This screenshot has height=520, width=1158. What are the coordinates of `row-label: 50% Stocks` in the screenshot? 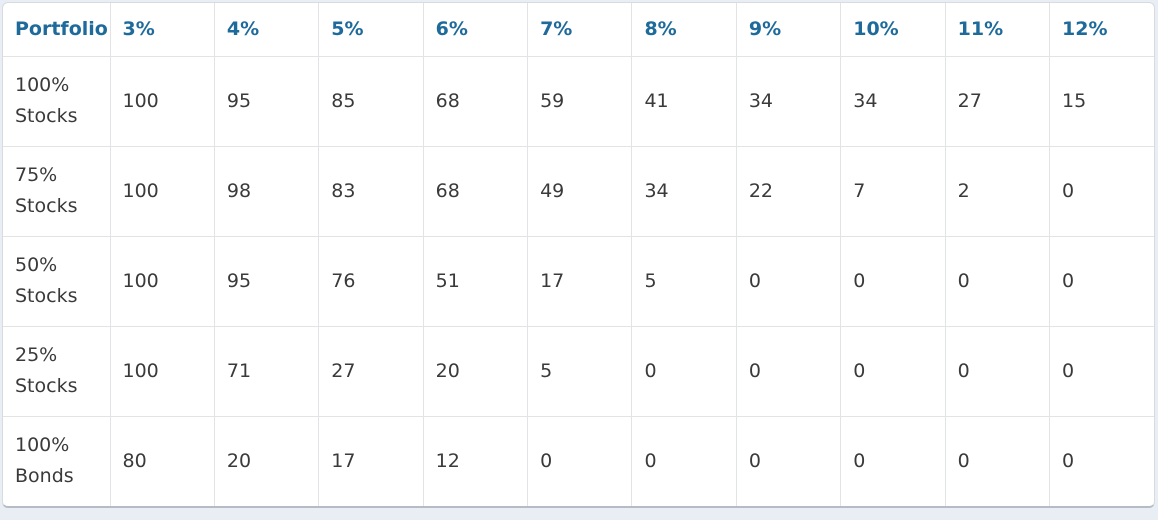 It's located at (57, 281).